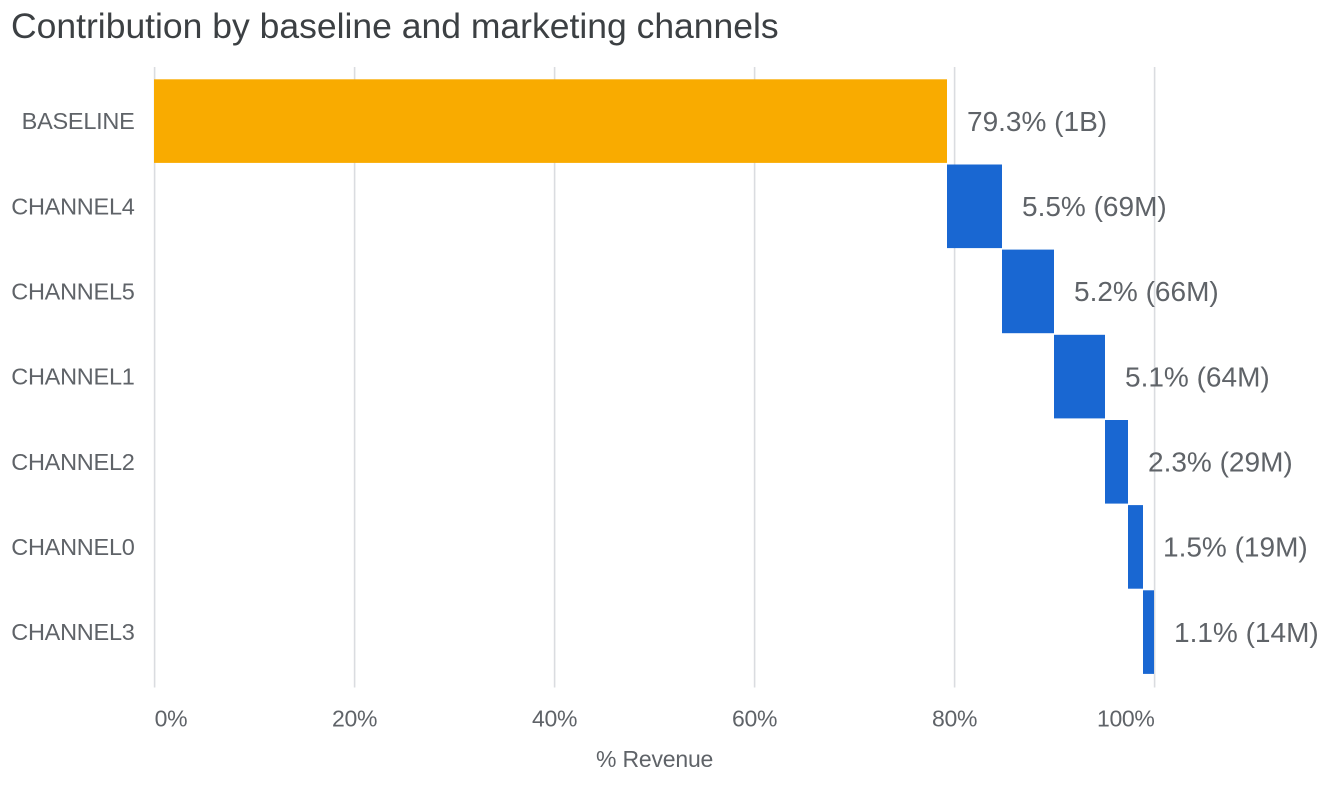 Image resolution: width=1330 pixels, height=786 pixels. Describe the element at coordinates (72, 462) in the screenshot. I see `svg-text: CHANNEL2` at that location.